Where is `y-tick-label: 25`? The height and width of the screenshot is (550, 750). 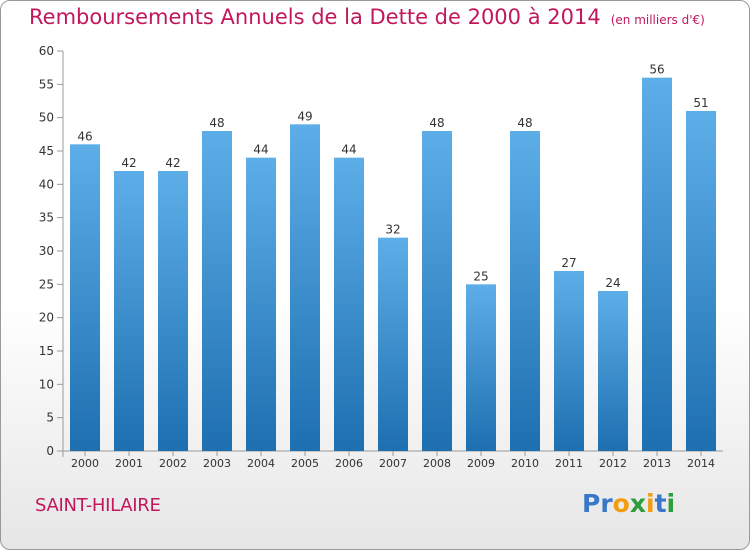 y-tick-label: 25 is located at coordinates (46, 284).